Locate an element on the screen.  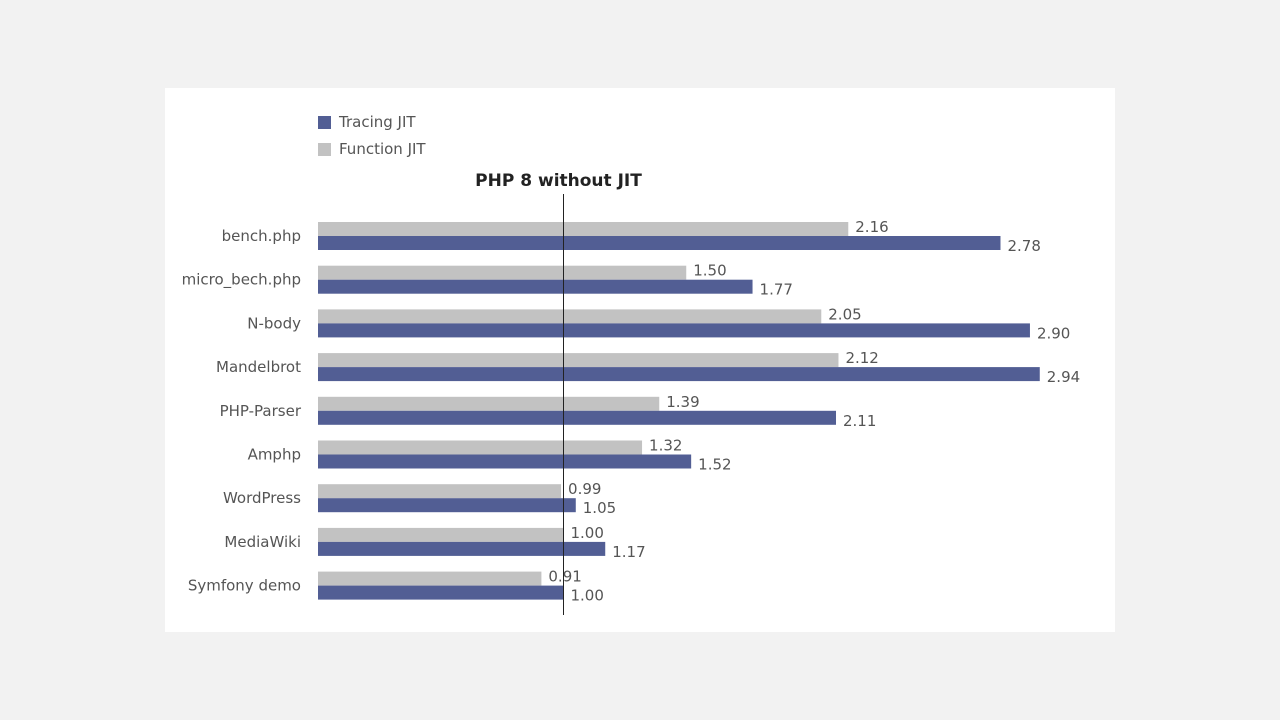
value-label-tracing-jit: 1.52 is located at coordinates (714, 465).